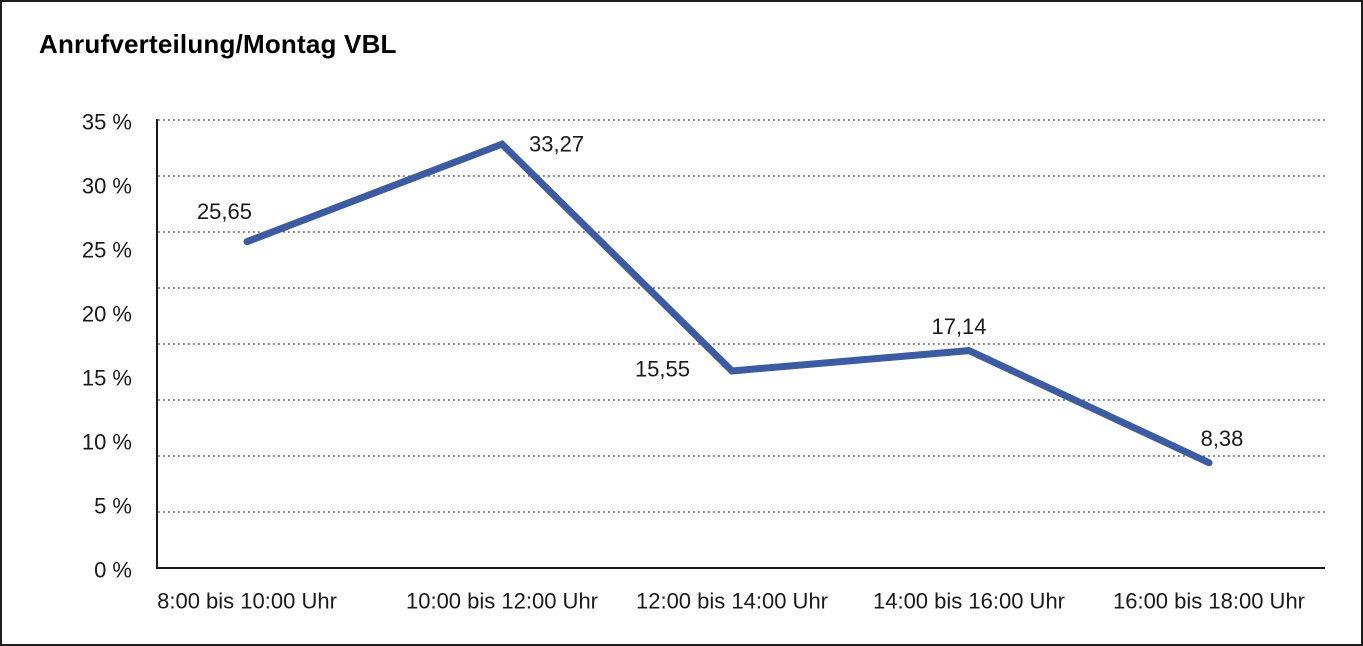  What do you see at coordinates (107, 442) in the screenshot?
I see `y-axis-tick-label: 10 %` at bounding box center [107, 442].